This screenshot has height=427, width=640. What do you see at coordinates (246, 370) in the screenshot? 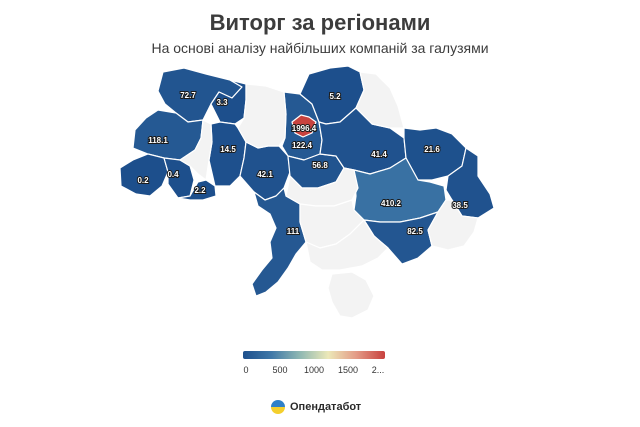
I see `legend-tick: 0` at bounding box center [246, 370].